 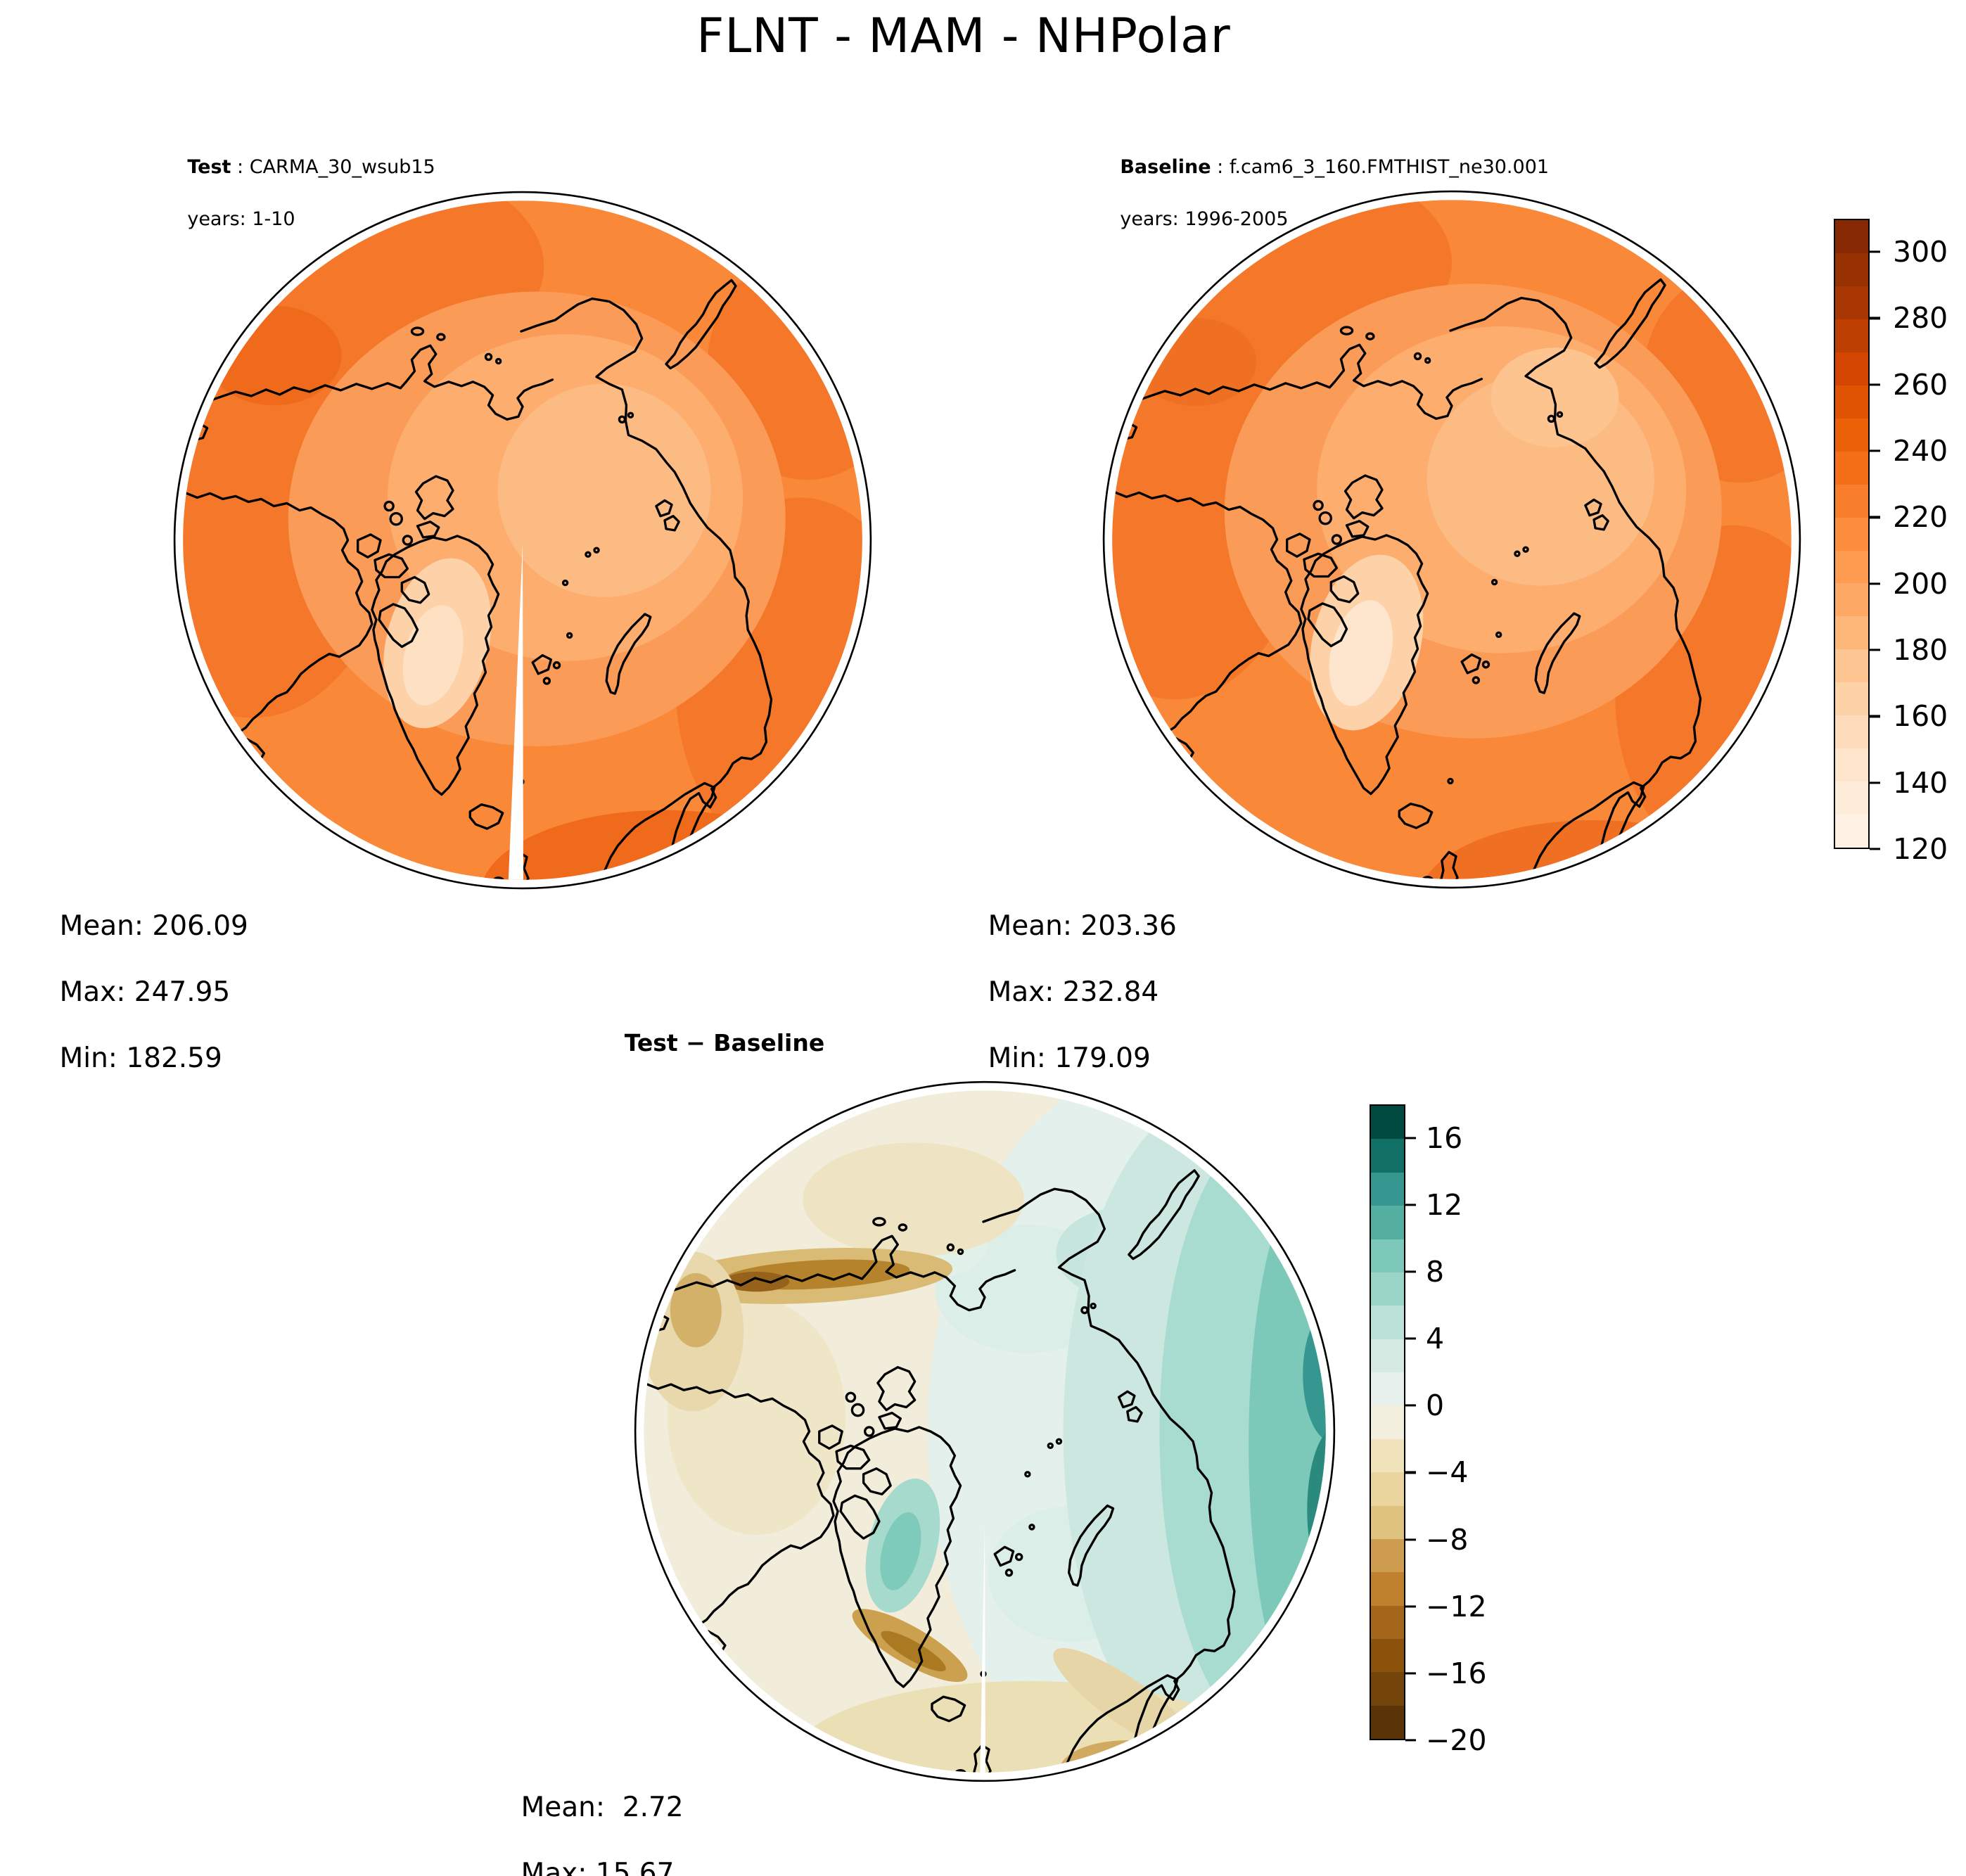 I want to click on test-polar-map, so click(x=522, y=540).